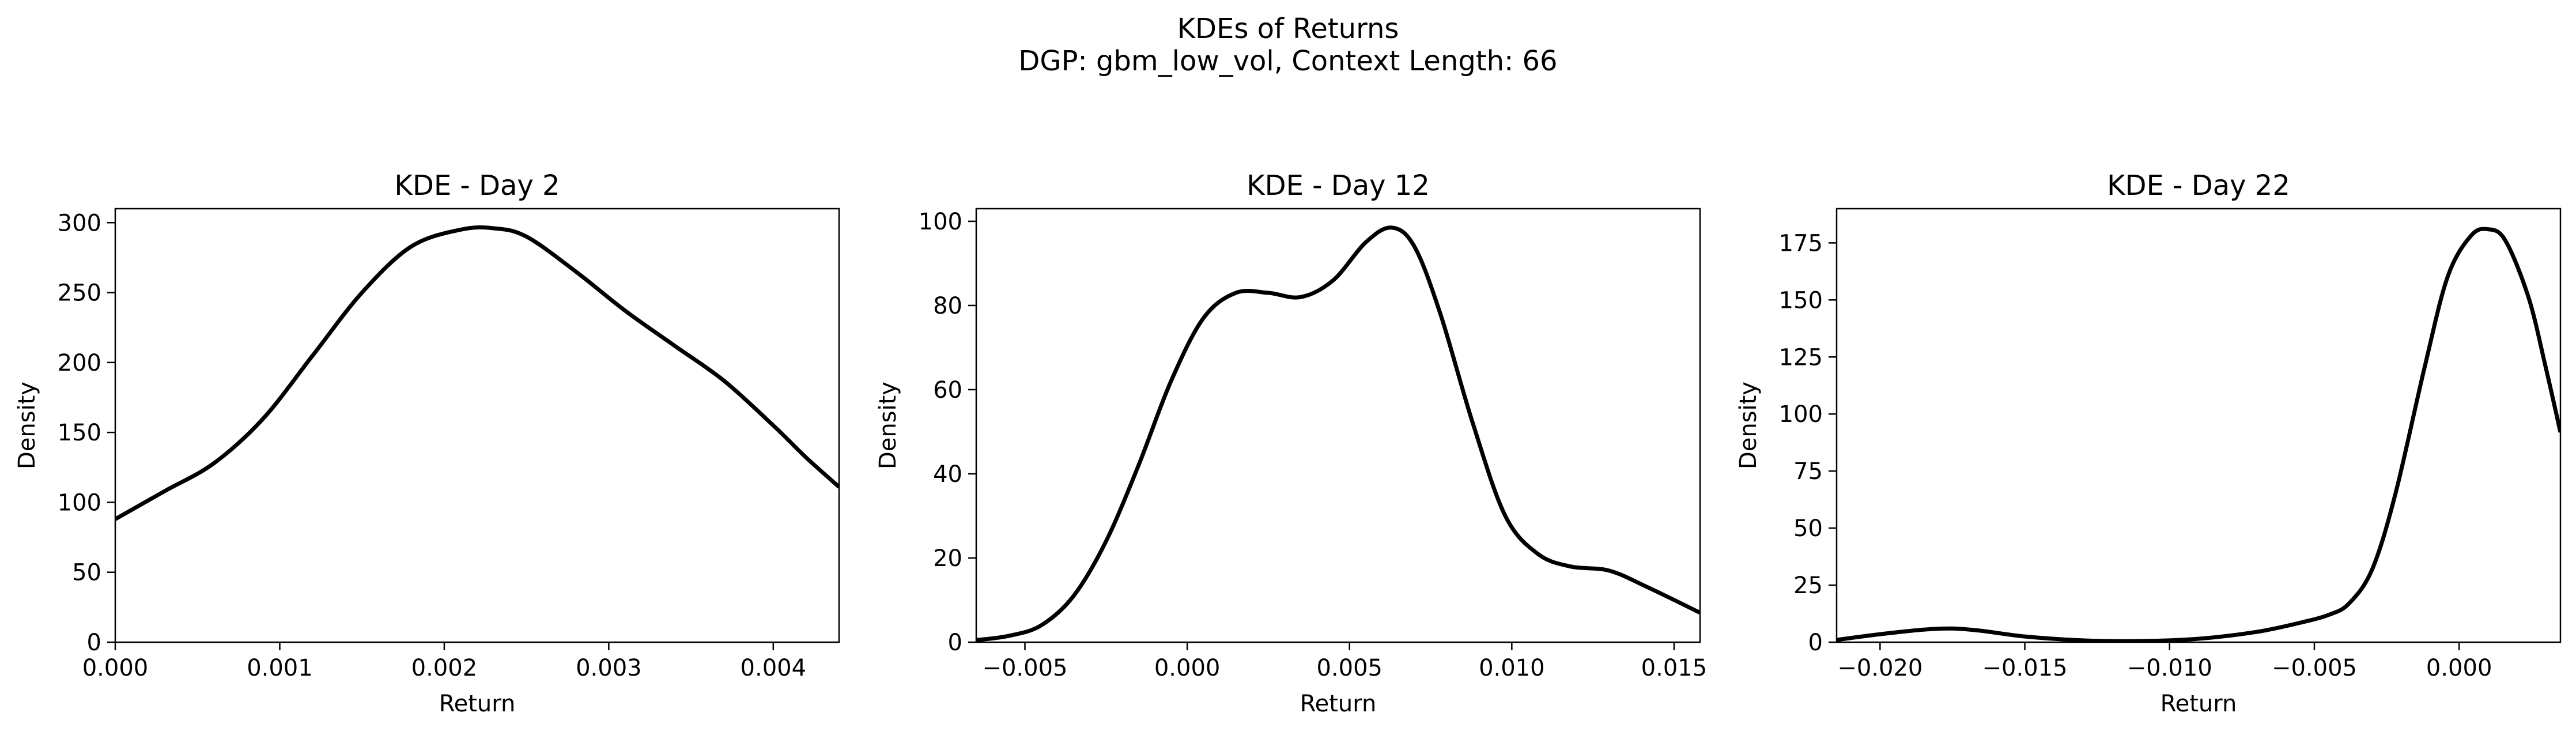 This screenshot has height=735, width=2576. I want to click on y-tick-label: 200, so click(79, 363).